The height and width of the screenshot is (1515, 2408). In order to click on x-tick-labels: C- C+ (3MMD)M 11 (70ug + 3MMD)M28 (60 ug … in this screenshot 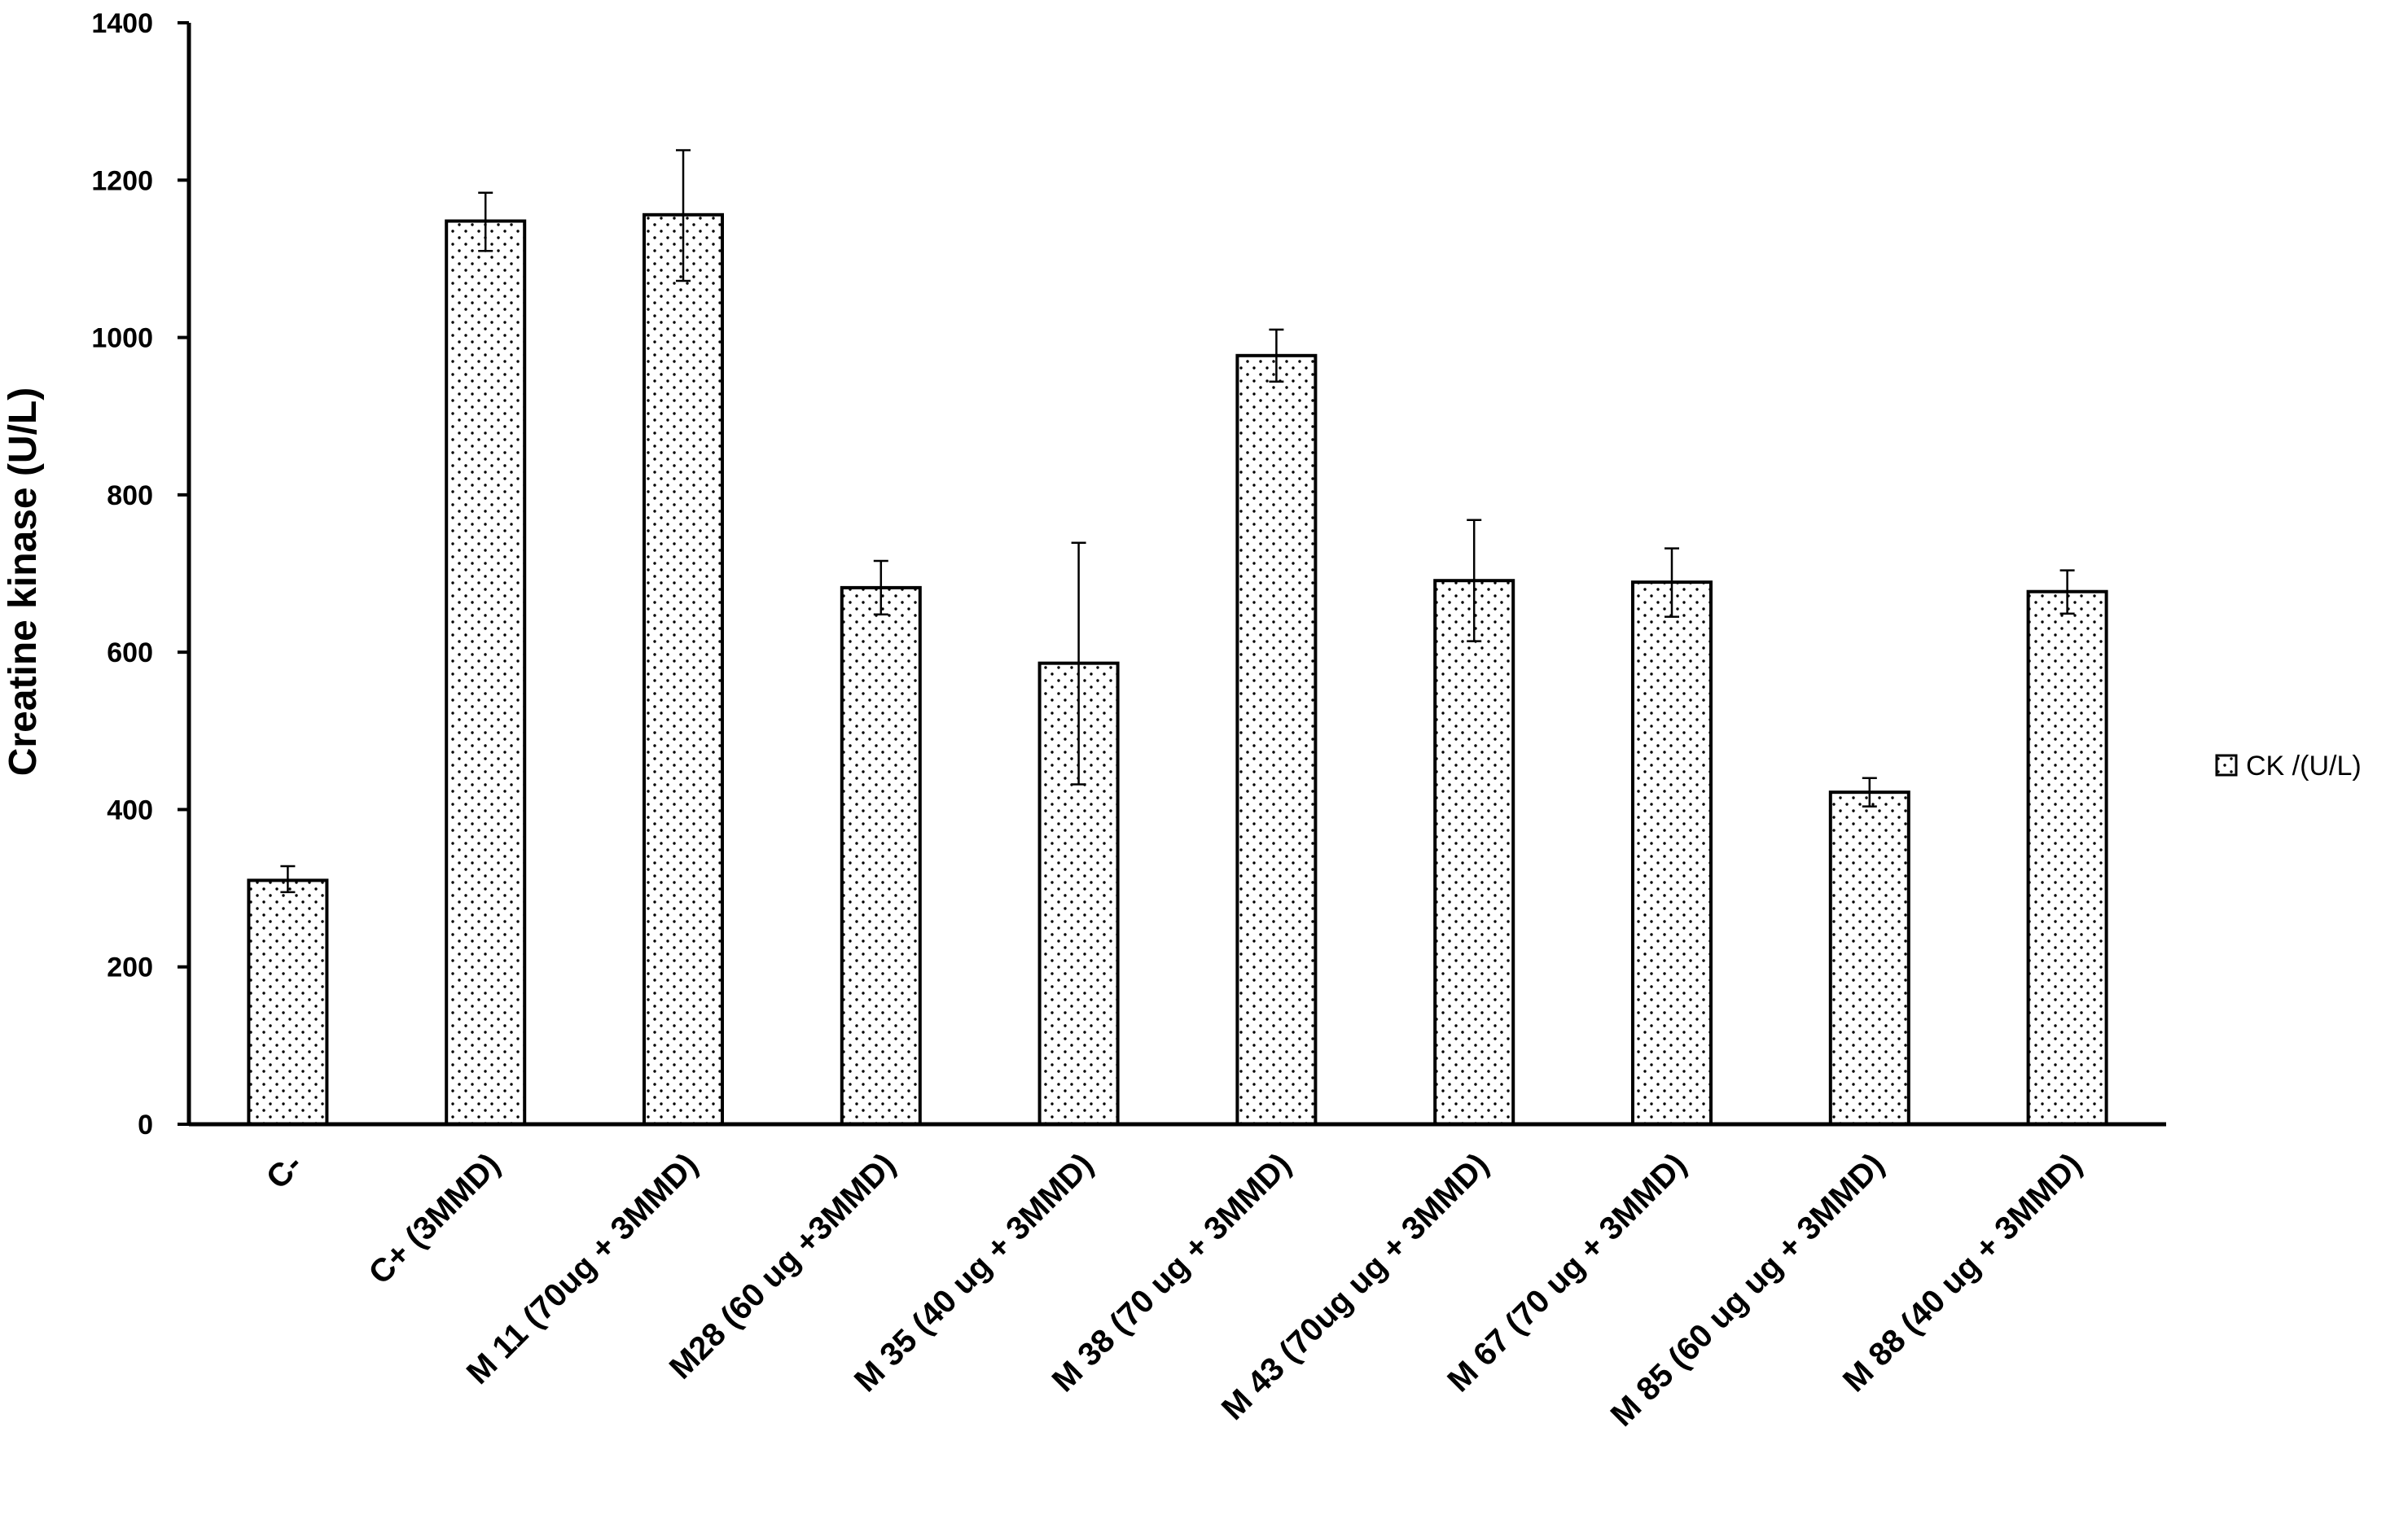, I will do `click(1174, 1289)`.